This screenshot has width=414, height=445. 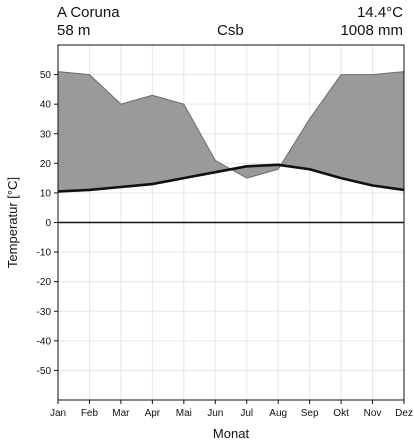 I want to click on x-tick-label: Jan, so click(x=58, y=413).